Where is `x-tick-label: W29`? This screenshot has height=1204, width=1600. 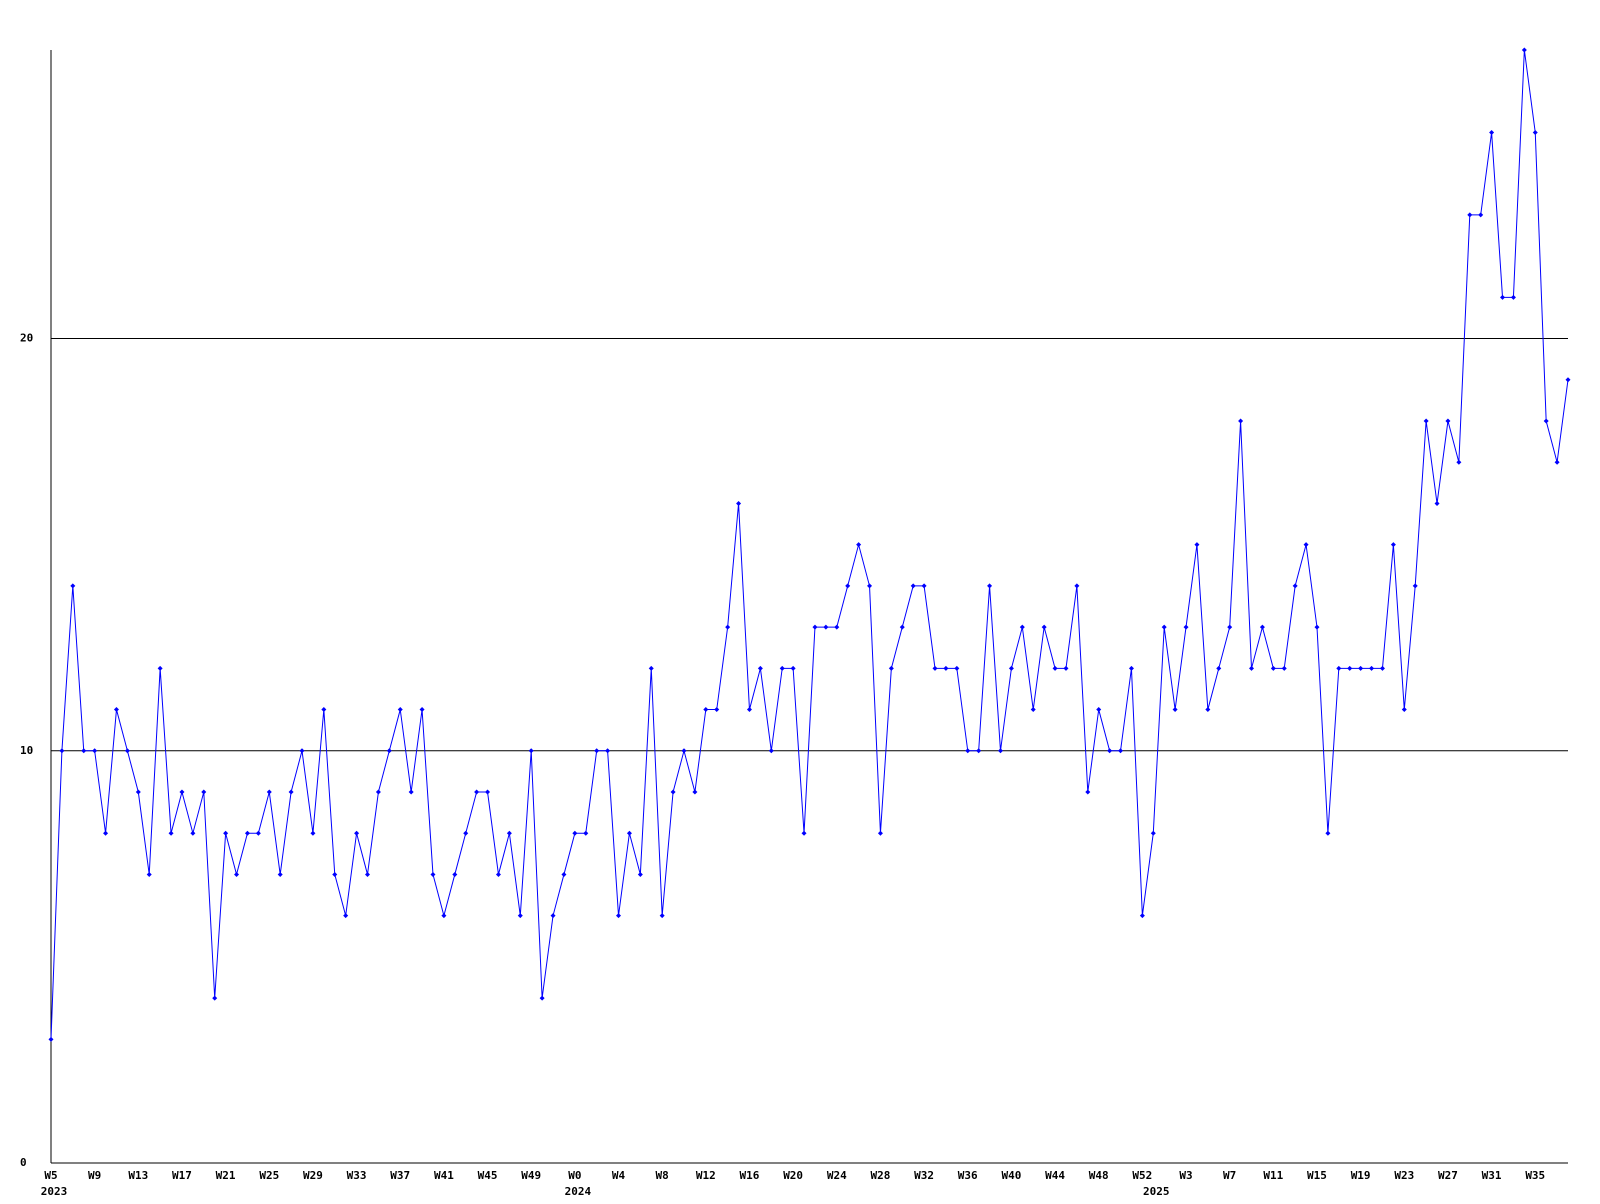 x-tick-label: W29 is located at coordinates (313, 1175).